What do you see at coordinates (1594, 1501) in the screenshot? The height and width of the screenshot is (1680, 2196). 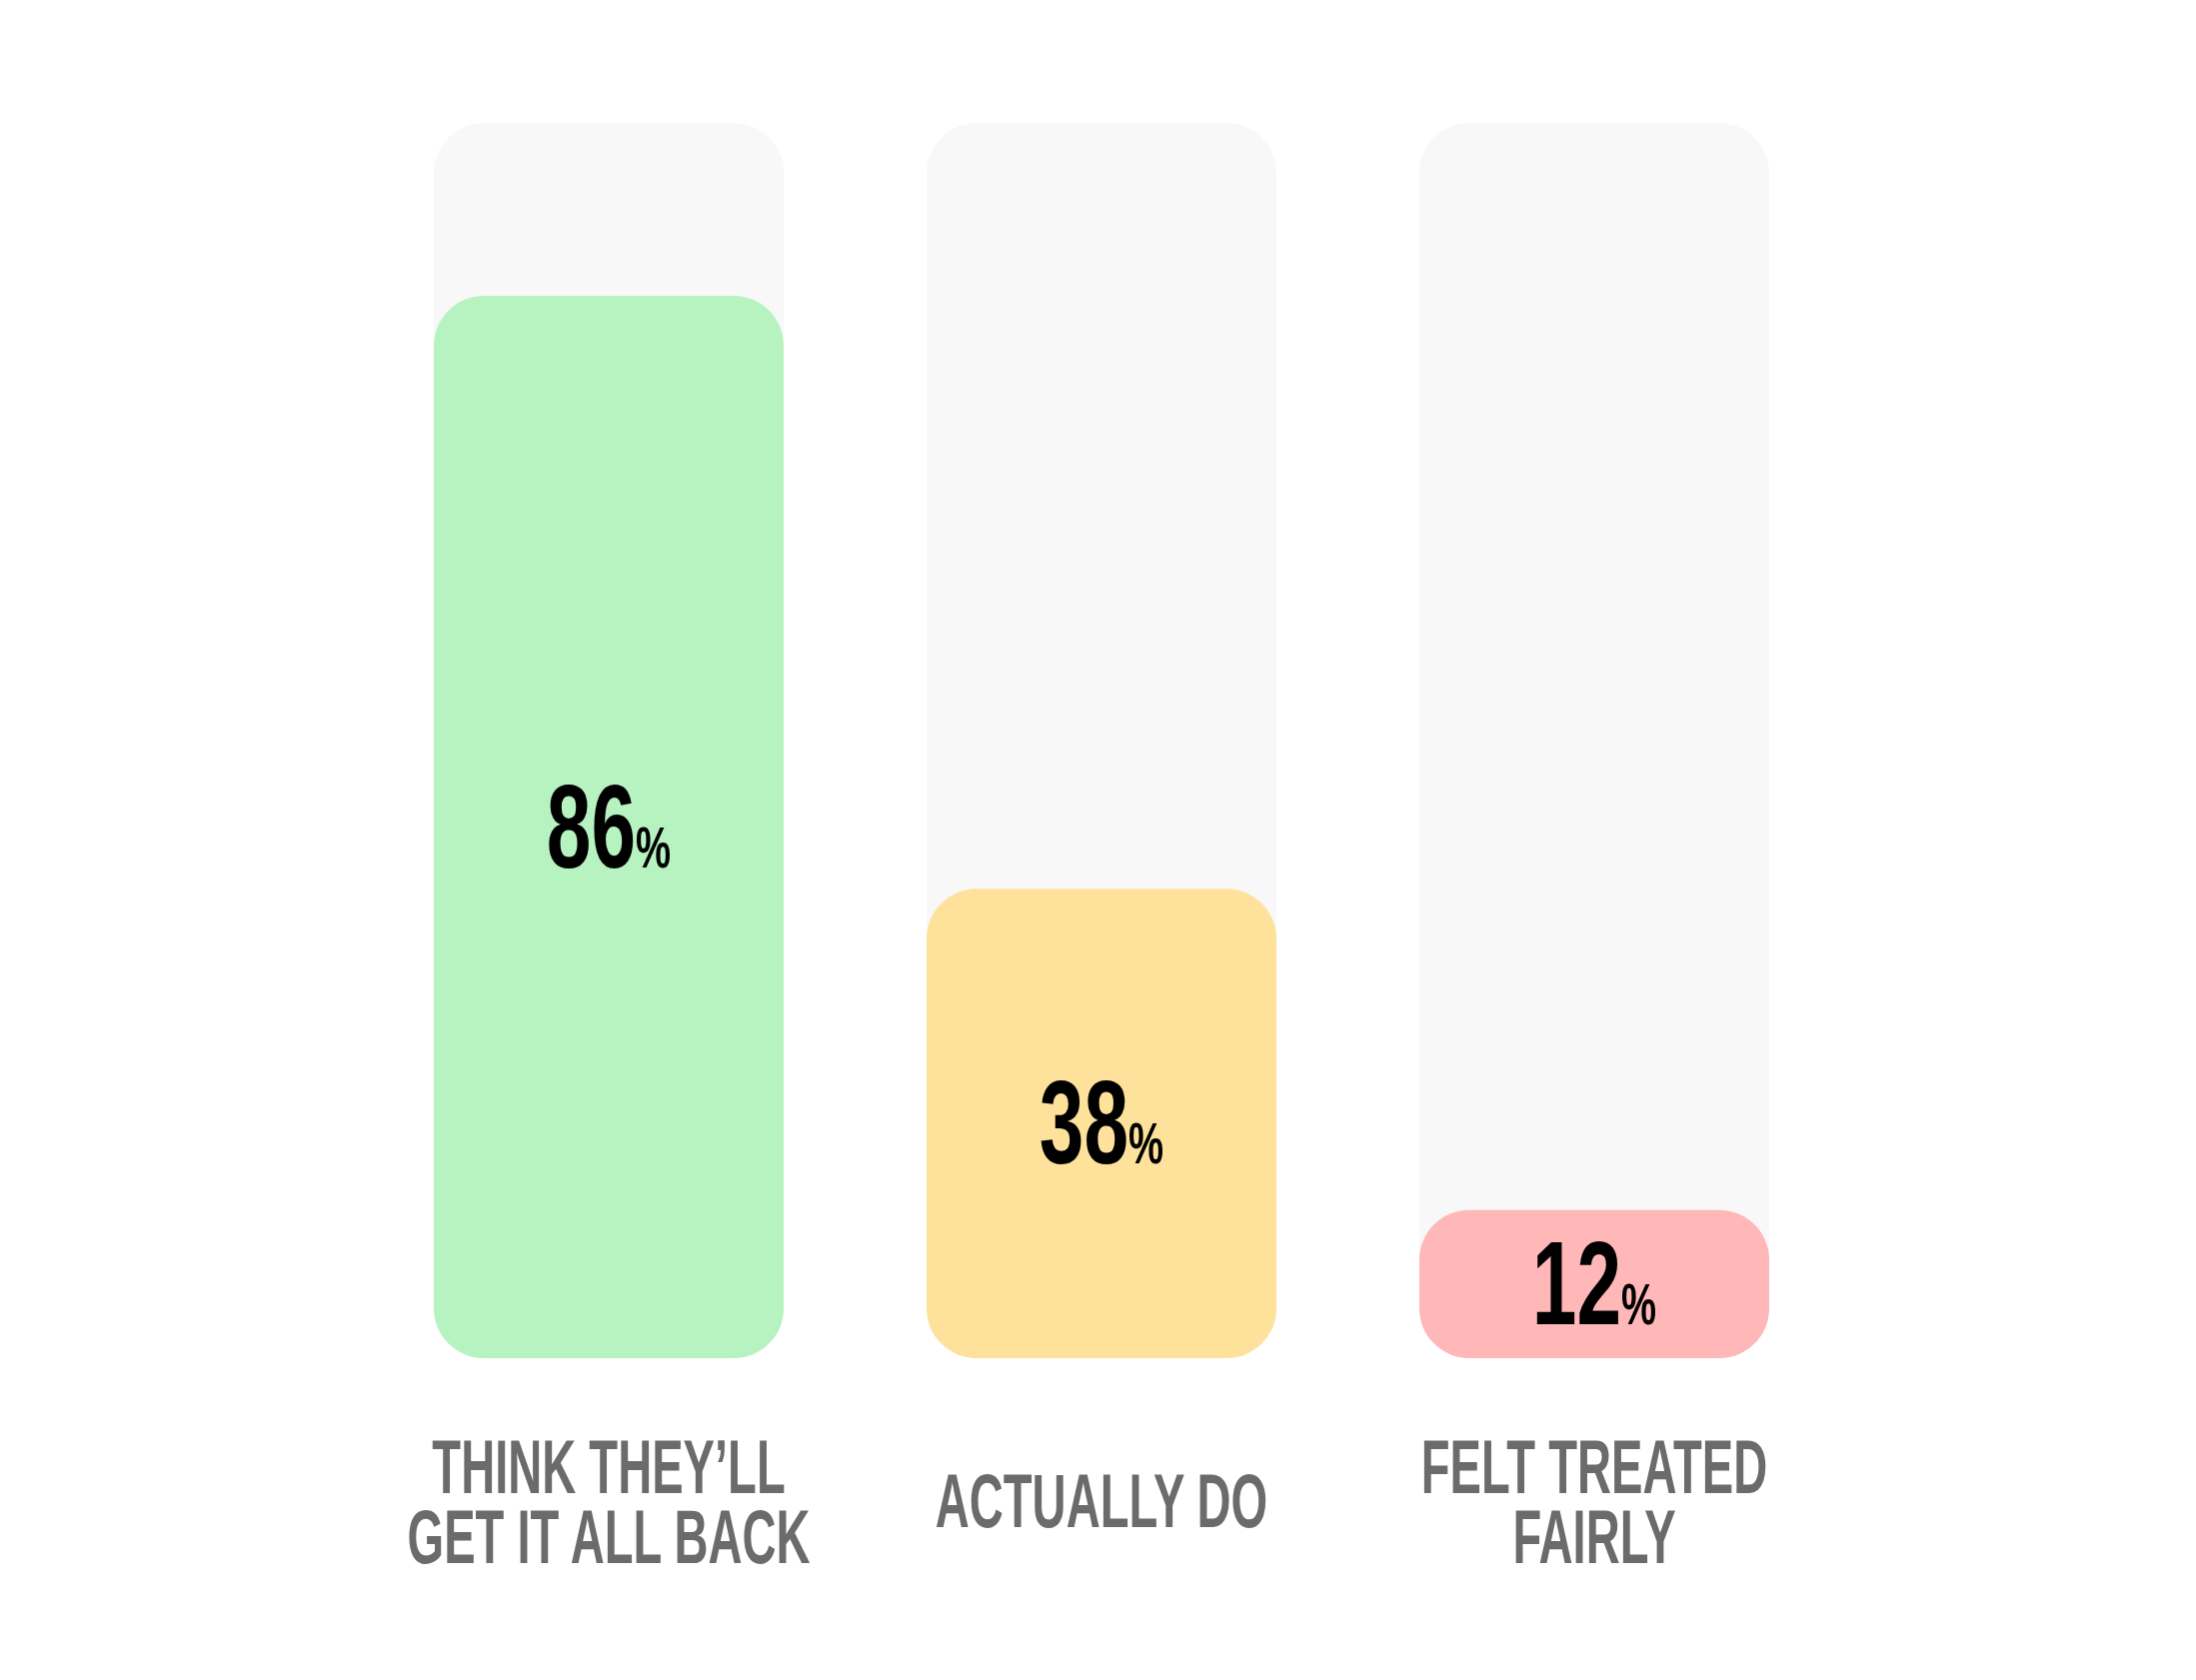 I see `x-tick-label: FELT TREATED FAIRLY` at bounding box center [1594, 1501].